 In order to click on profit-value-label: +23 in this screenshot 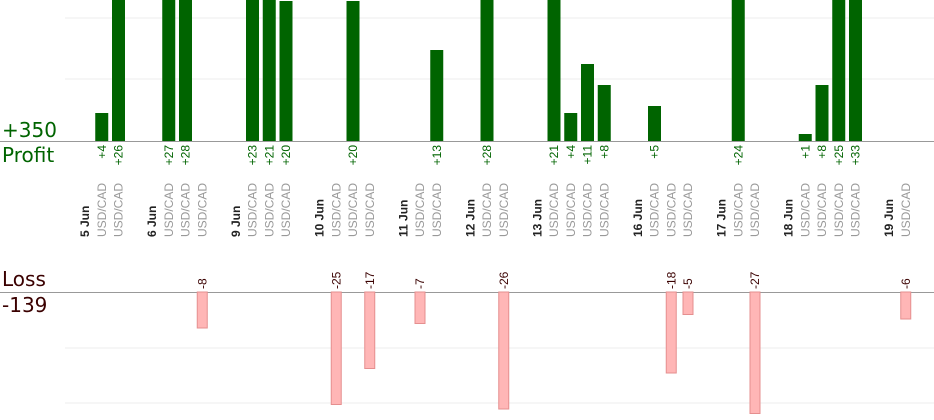, I will do `click(253, 155)`.